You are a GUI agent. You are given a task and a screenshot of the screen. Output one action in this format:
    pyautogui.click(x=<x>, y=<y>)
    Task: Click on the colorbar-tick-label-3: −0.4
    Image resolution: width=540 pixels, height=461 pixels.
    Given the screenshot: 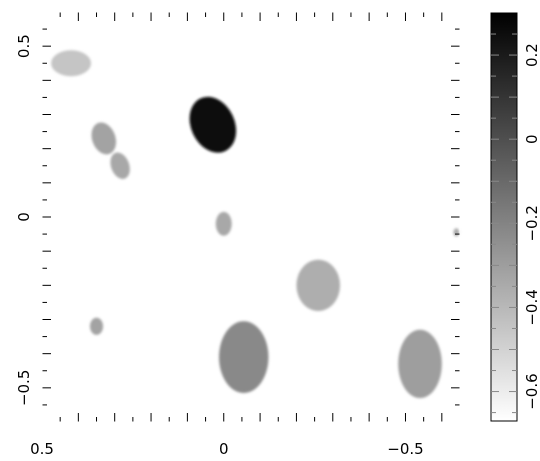 What is the action you would take?
    pyautogui.click(x=531, y=307)
    